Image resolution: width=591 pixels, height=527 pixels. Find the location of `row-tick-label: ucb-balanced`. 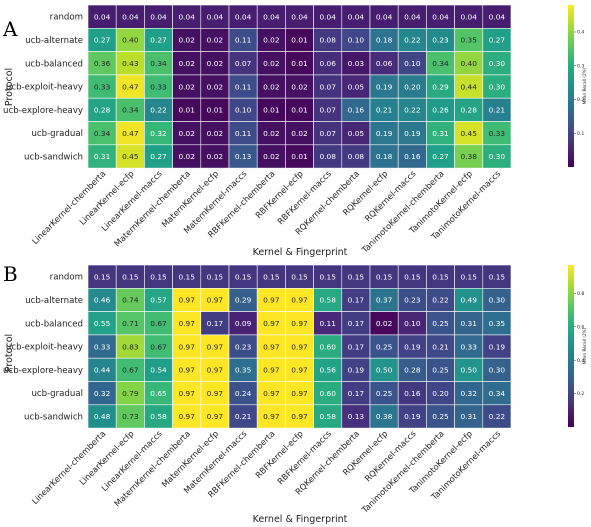

row-tick-label: ucb-balanced is located at coordinates (54, 324).